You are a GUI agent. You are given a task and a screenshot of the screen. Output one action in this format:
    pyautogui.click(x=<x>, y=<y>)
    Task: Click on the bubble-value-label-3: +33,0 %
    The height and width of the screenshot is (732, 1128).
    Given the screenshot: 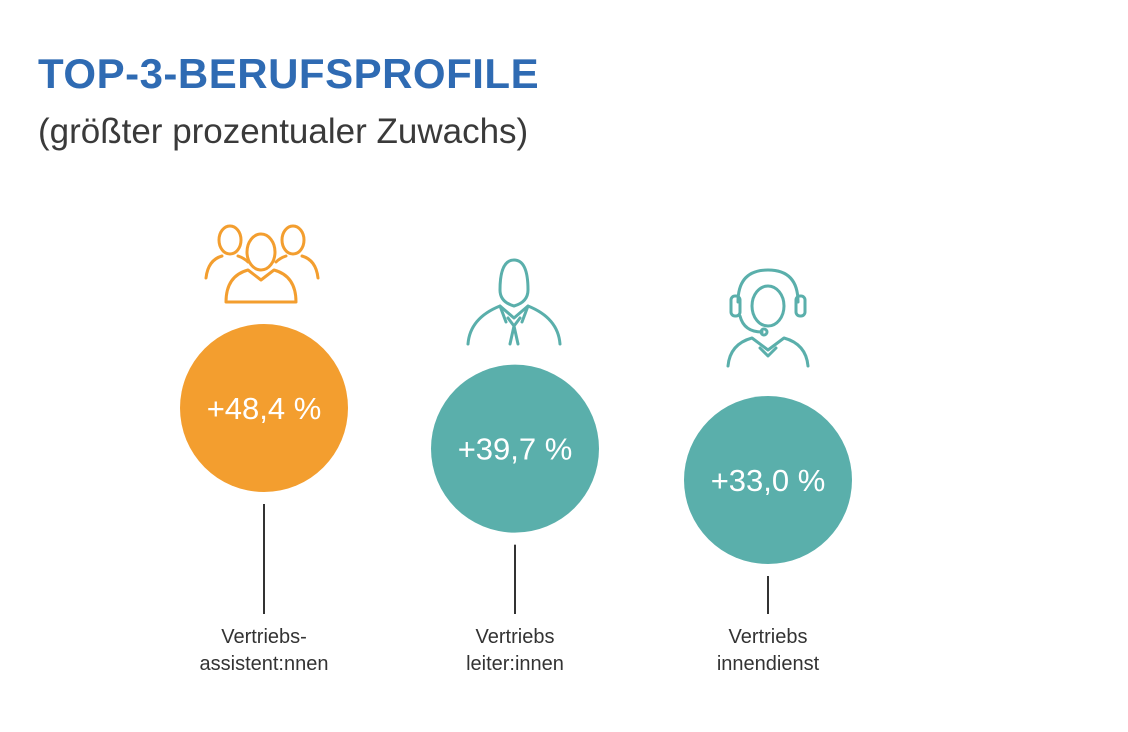 What is the action you would take?
    pyautogui.click(x=768, y=480)
    